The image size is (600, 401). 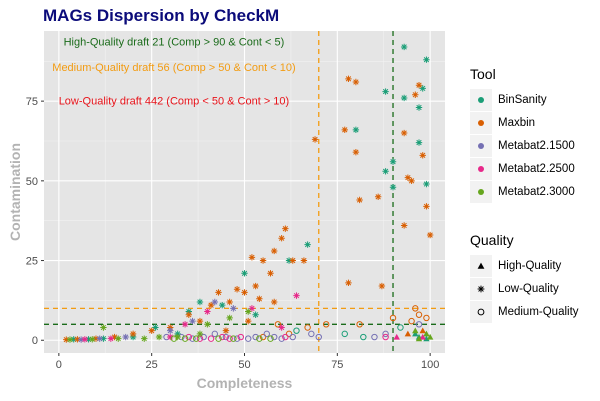 What do you see at coordinates (244, 365) in the screenshot?
I see `x-tick-label: 50` at bounding box center [244, 365].